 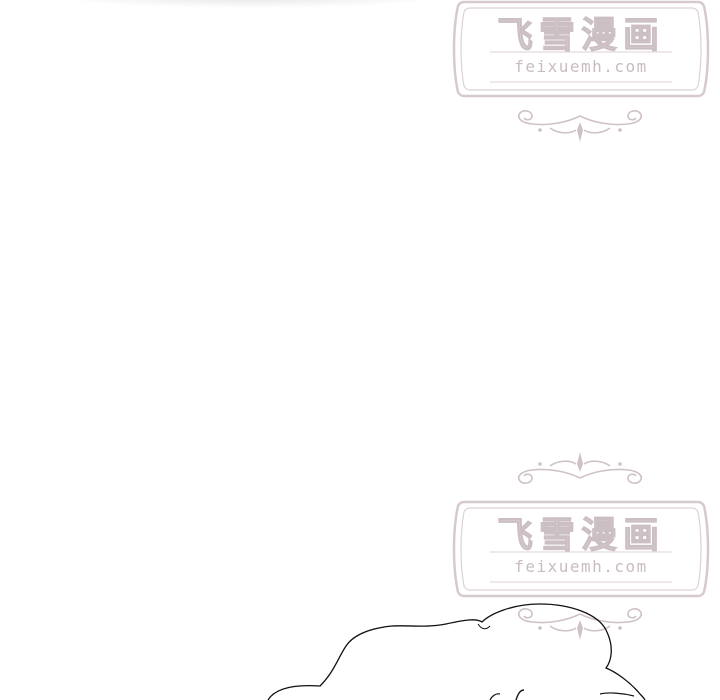 What do you see at coordinates (456, 651) in the screenshot?
I see `speech-bubble-outline` at bounding box center [456, 651].